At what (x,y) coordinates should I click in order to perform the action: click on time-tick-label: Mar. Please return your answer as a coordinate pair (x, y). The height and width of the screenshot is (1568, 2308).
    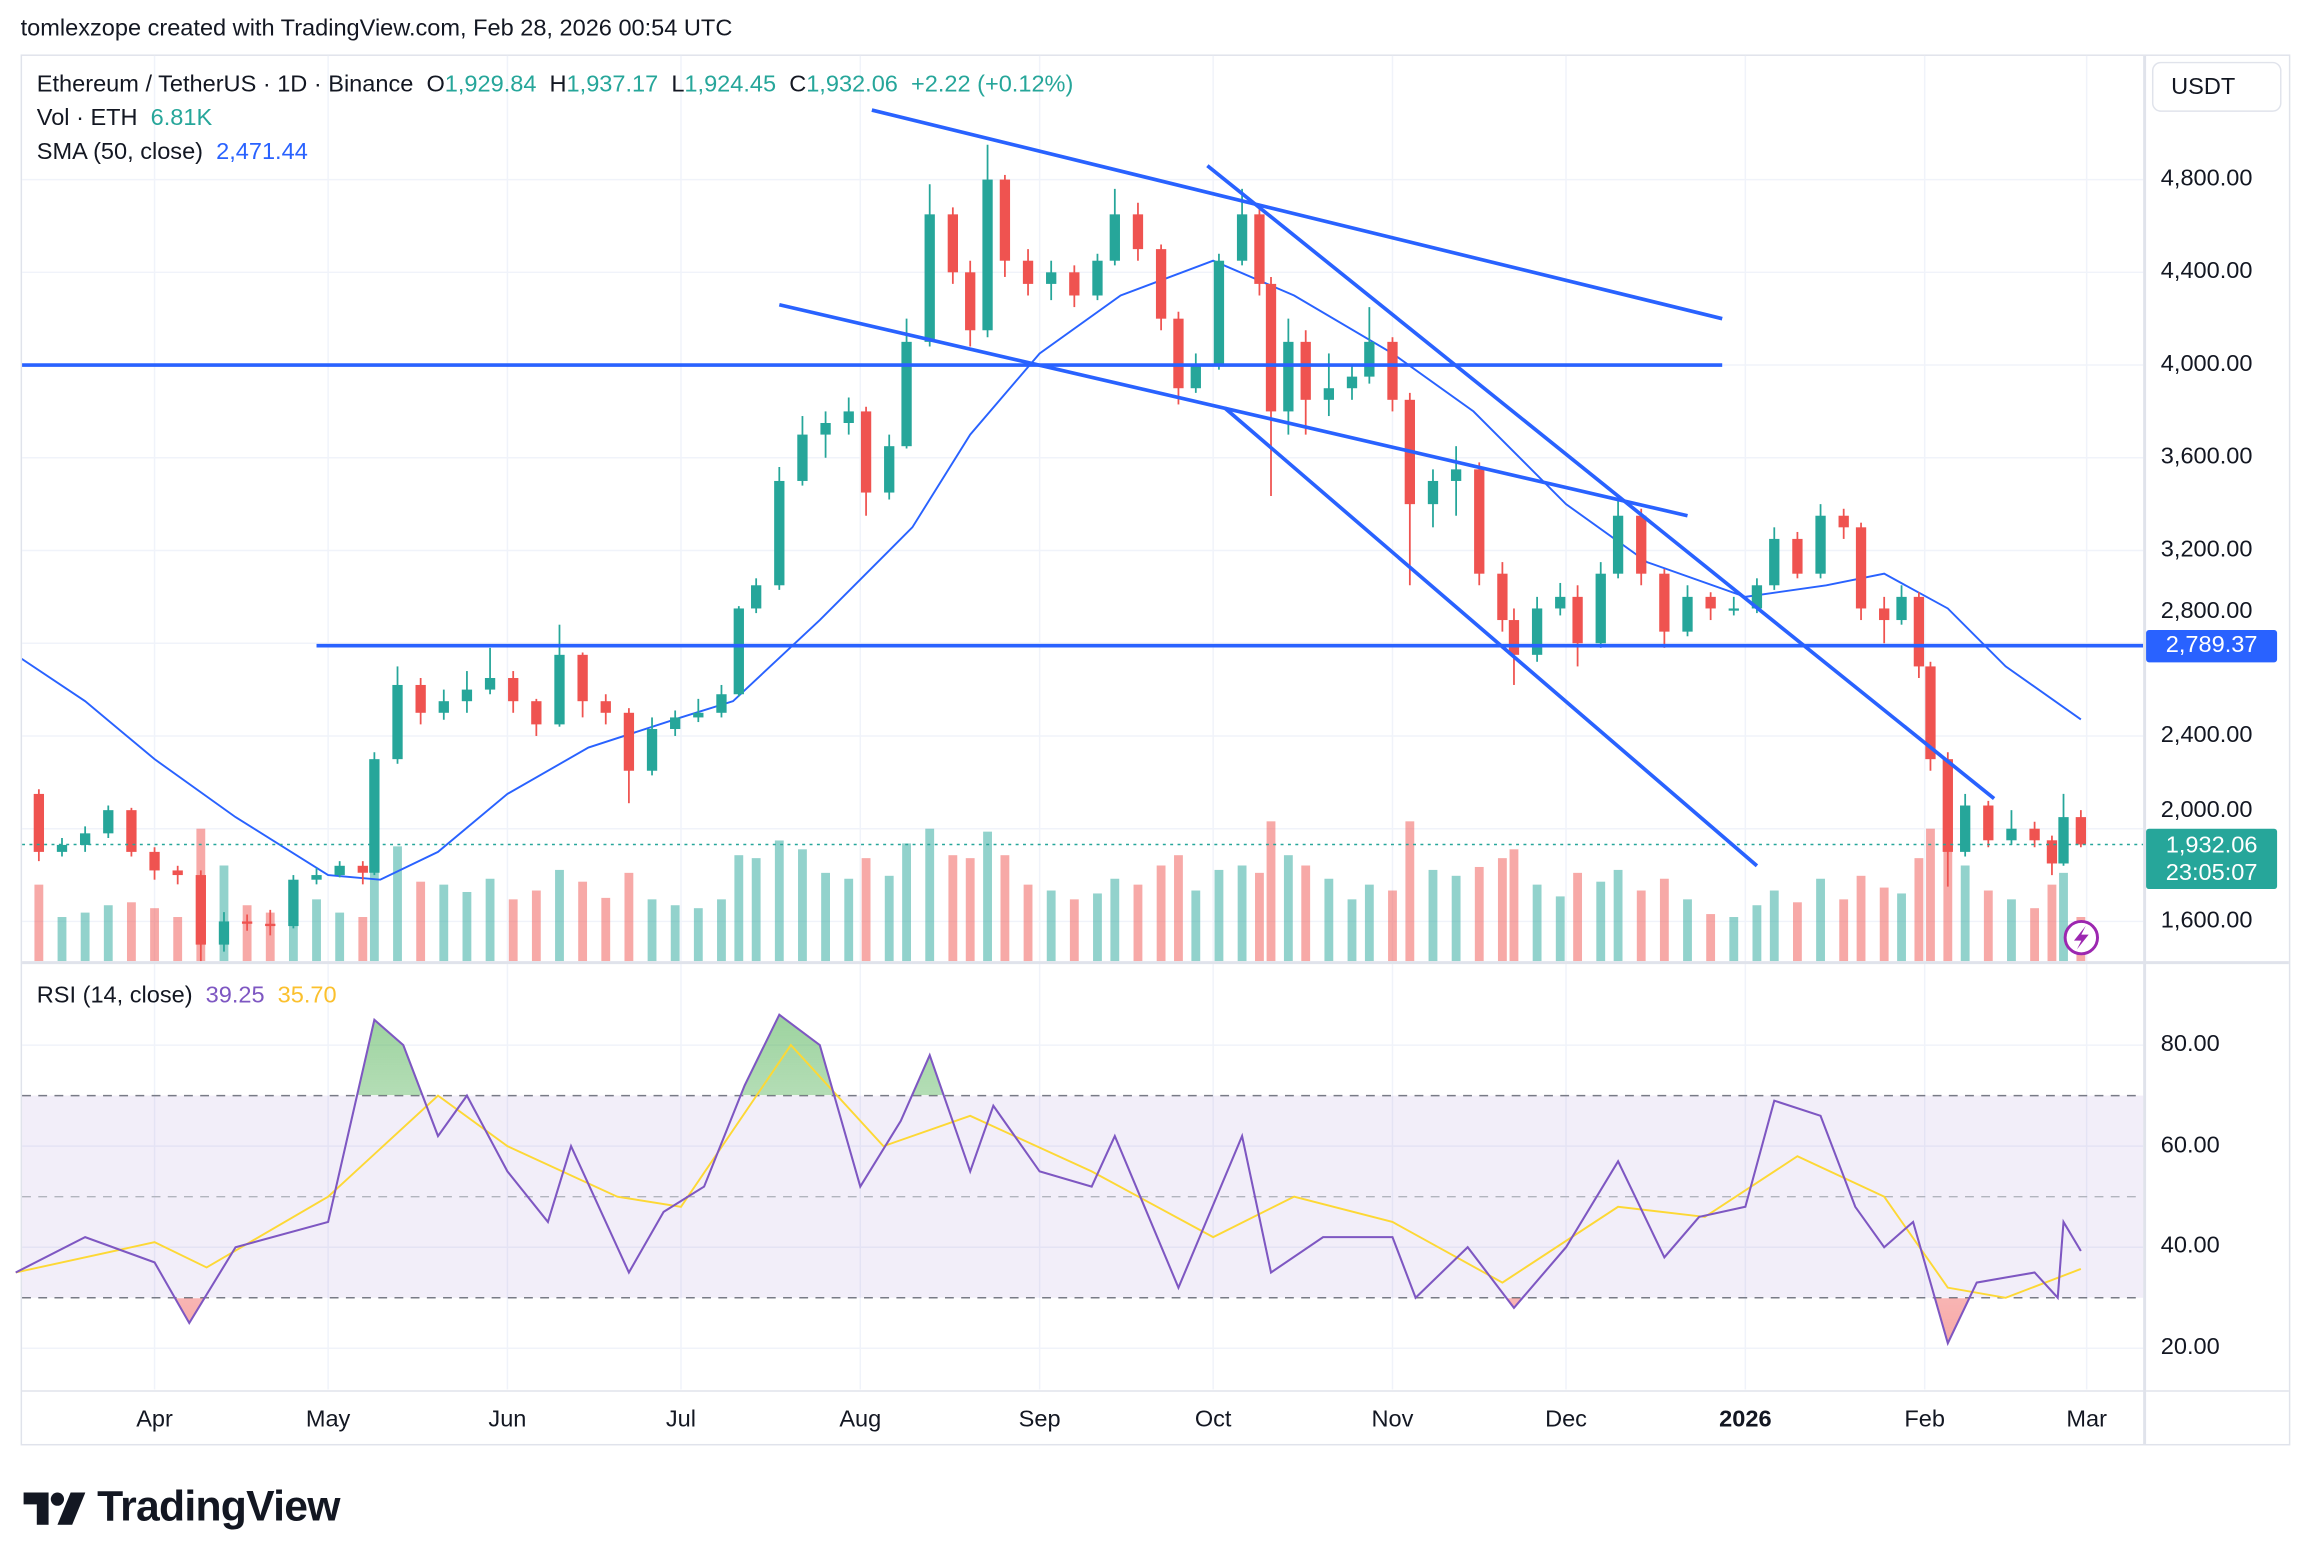
    Looking at the image, I should click on (2086, 1420).